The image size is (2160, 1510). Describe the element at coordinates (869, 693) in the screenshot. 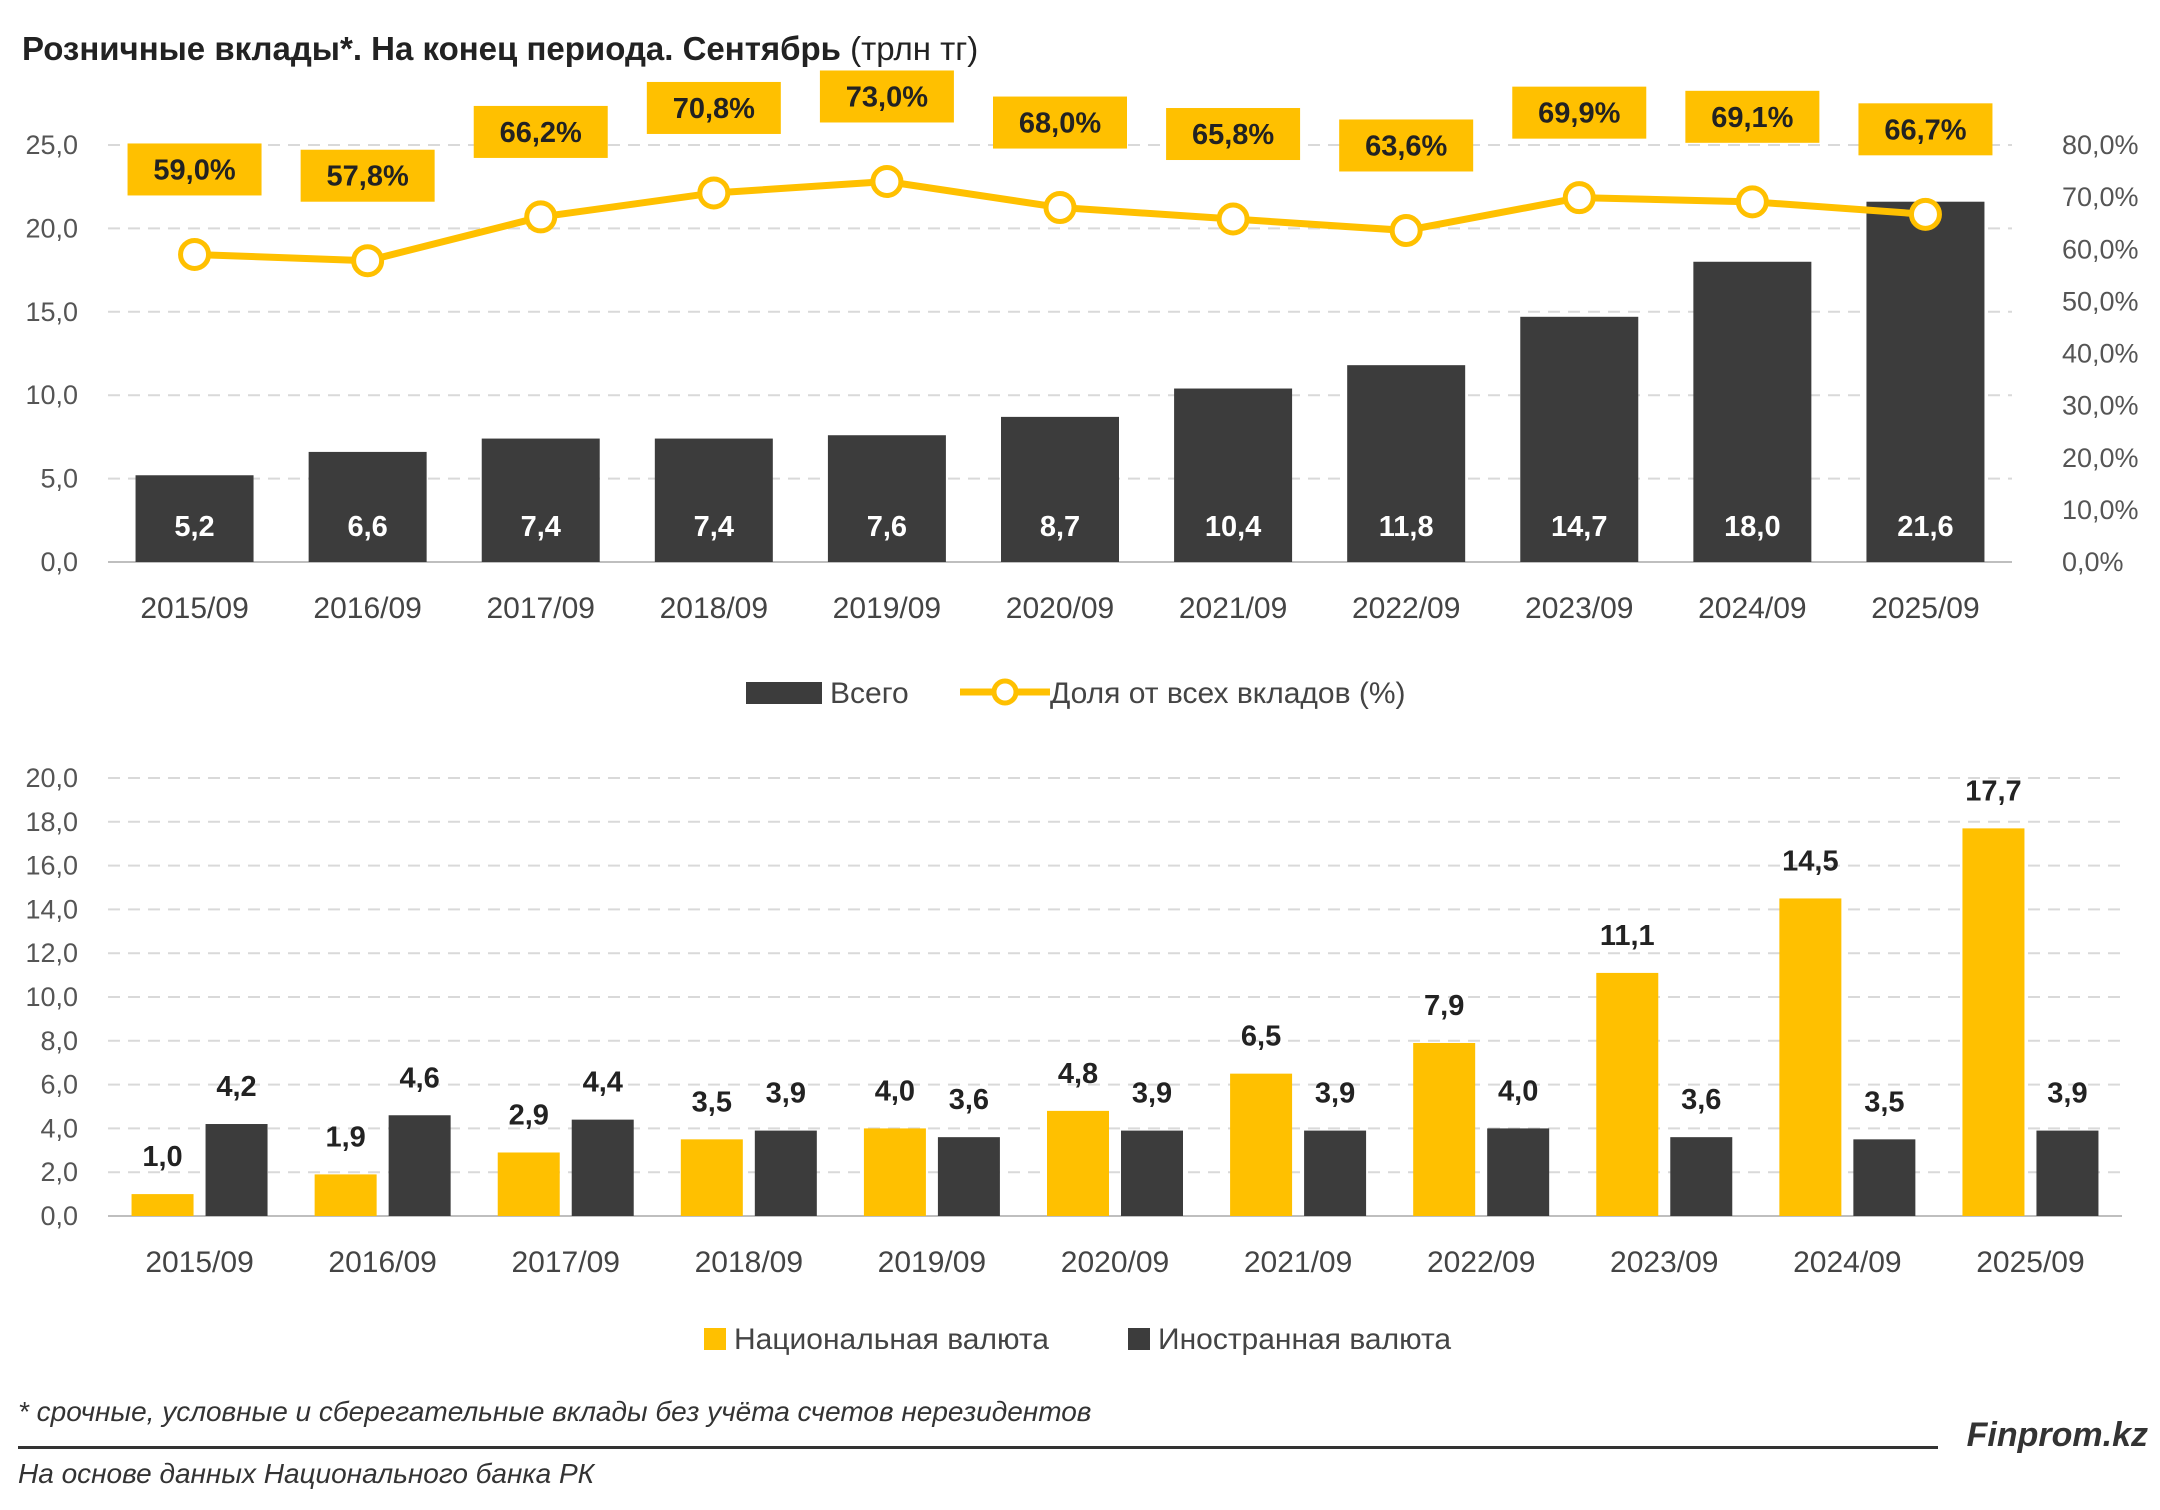

I see `legend-label-total: Всего` at that location.